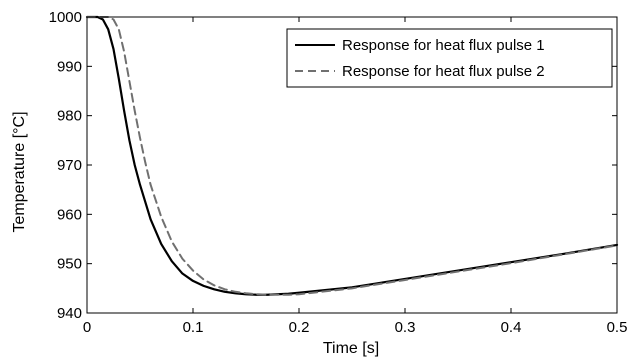 The height and width of the screenshot is (358, 640). What do you see at coordinates (511, 327) in the screenshot?
I see `x-tick-label: 0.4` at bounding box center [511, 327].